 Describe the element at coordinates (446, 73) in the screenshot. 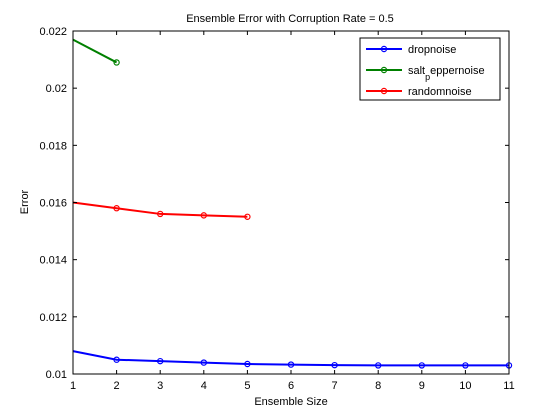

I see `legend-label-salt-peppernoise: saltpeppernoise` at that location.